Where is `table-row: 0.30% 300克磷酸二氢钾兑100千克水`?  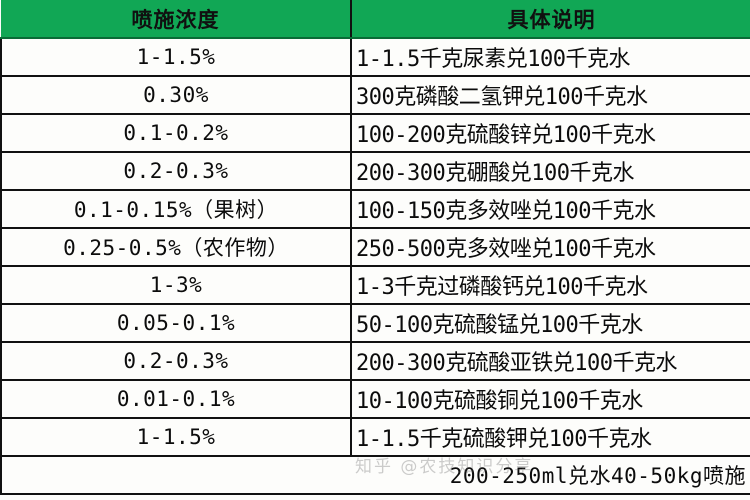
table-row: 0.30% 300克磷酸二氢钾兑100千克水 is located at coordinates (375, 95).